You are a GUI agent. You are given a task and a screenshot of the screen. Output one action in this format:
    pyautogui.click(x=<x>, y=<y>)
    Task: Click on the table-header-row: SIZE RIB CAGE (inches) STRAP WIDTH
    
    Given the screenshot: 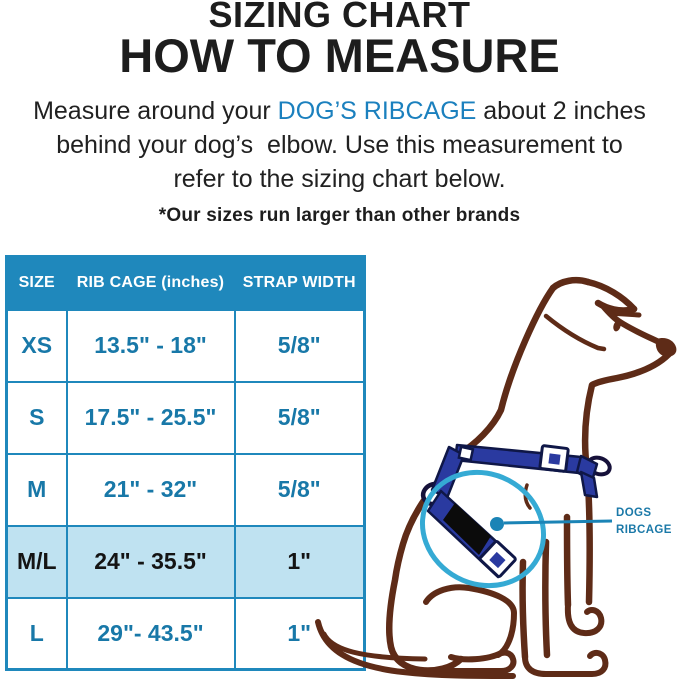 What is the action you would take?
    pyautogui.click(x=185, y=283)
    